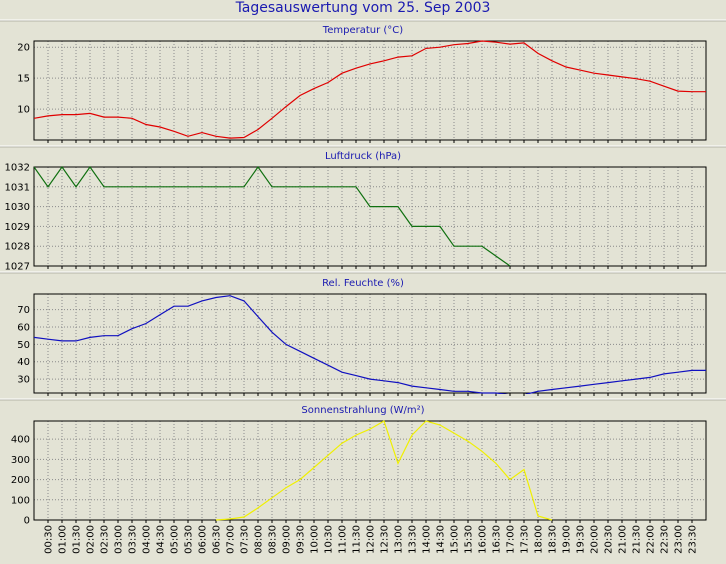 This screenshot has height=564, width=726. What do you see at coordinates (595, 539) in the screenshot?
I see `x-tick-label: 20:00` at bounding box center [595, 539].